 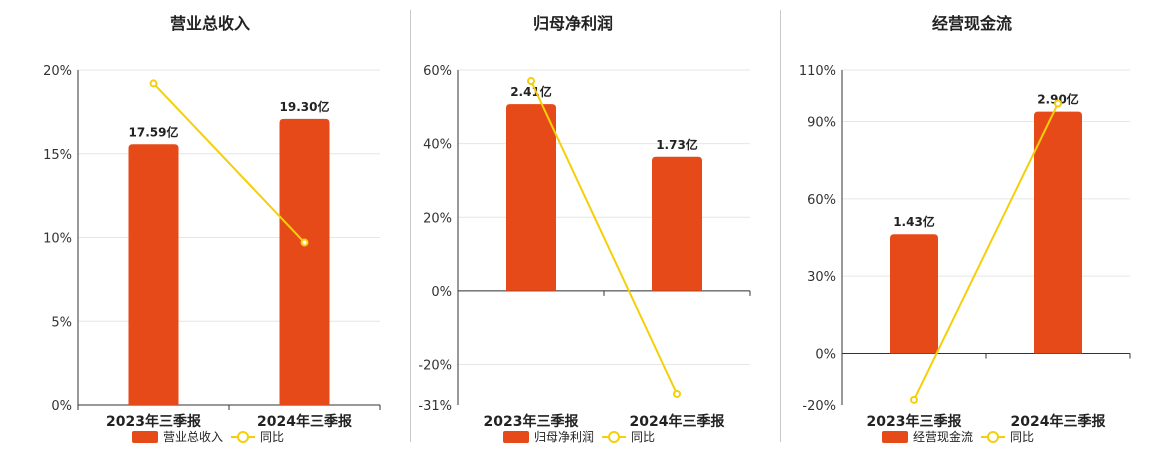 I want to click on legend-bar-label: 归母净利润, so click(x=564, y=437).